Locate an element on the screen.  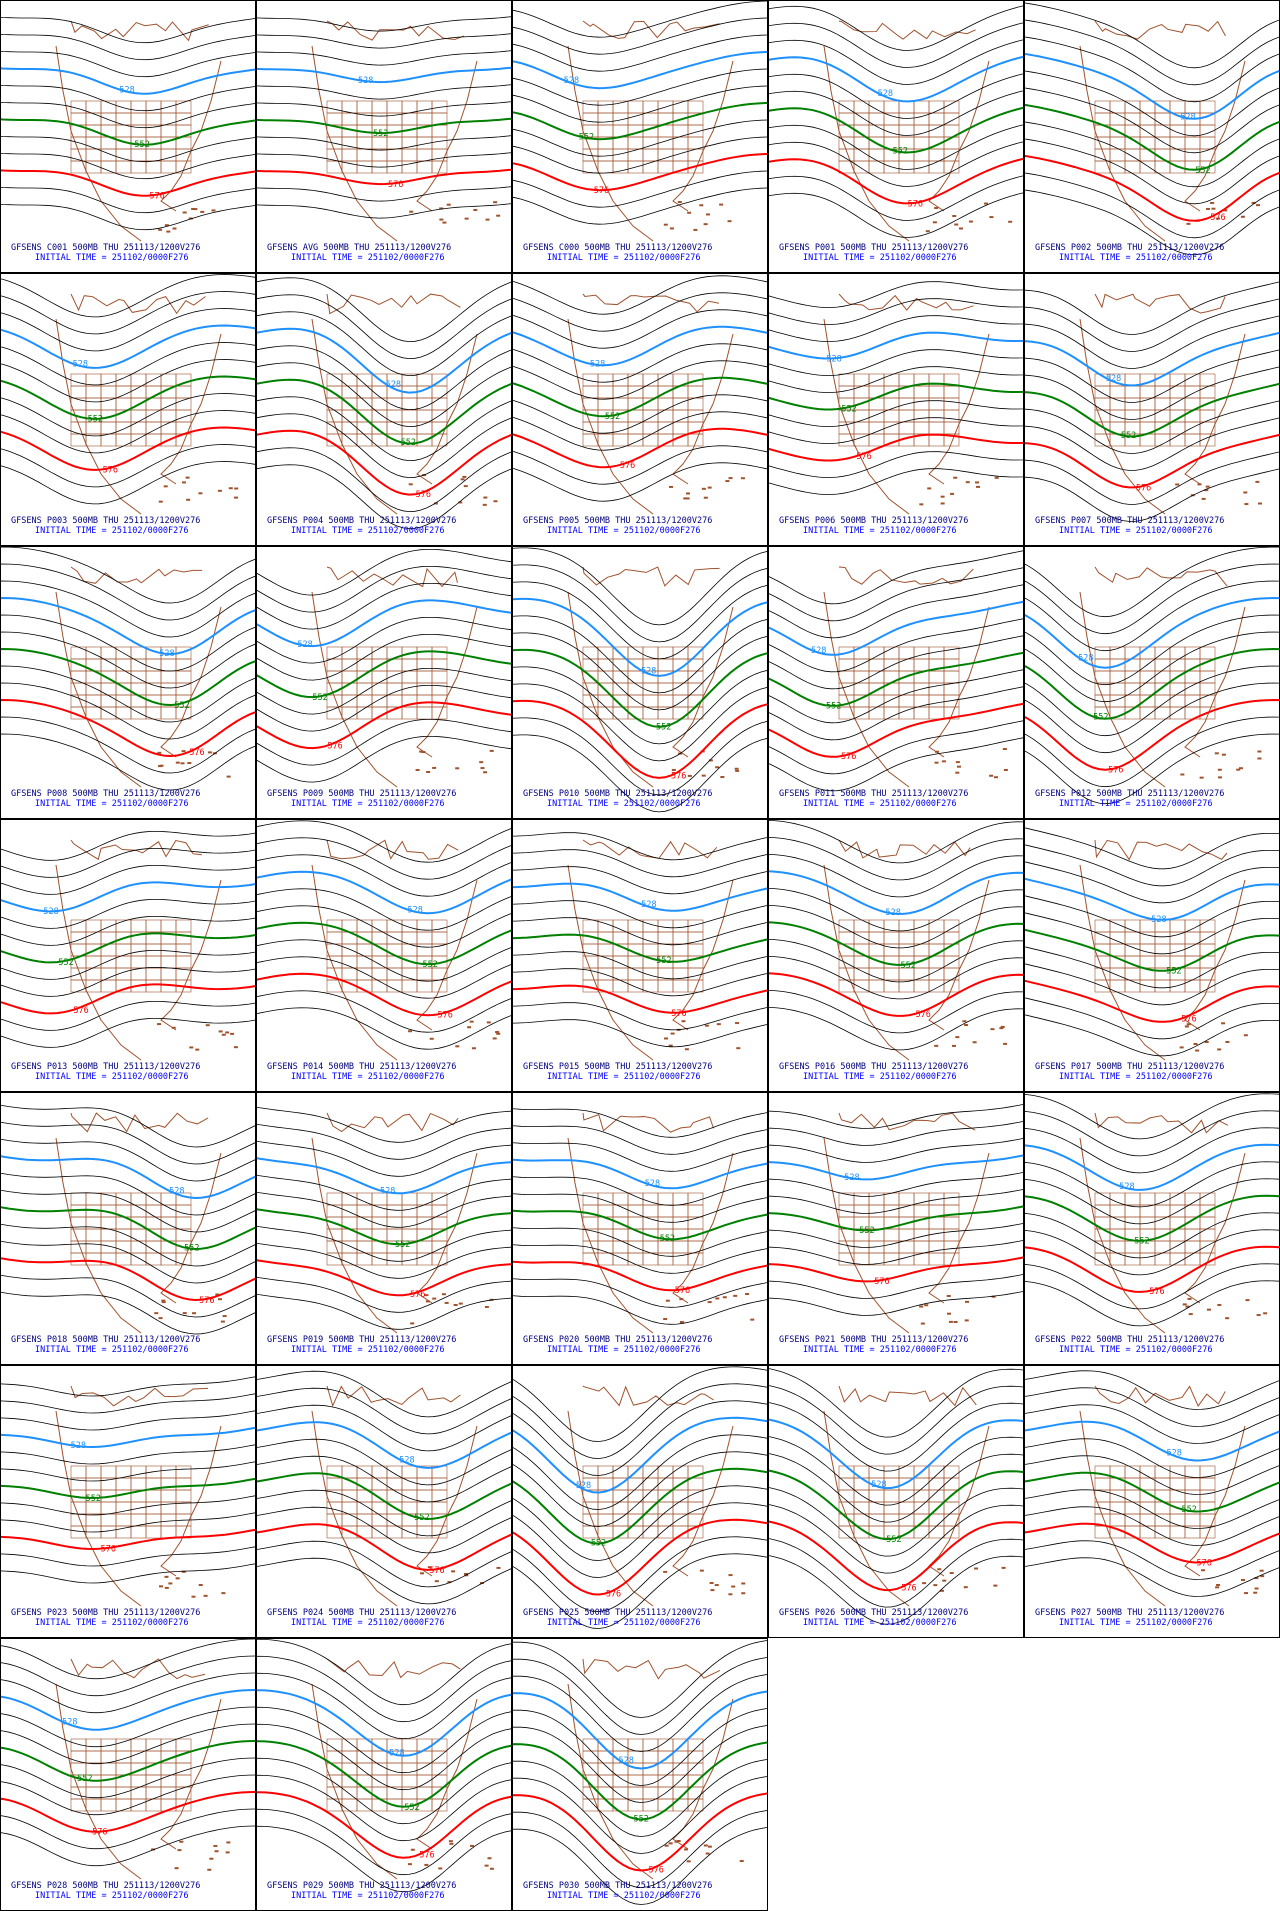
panel-title: GFSENS P022 500MB THU 251113/1200V276 is located at coordinates (1129, 1340).